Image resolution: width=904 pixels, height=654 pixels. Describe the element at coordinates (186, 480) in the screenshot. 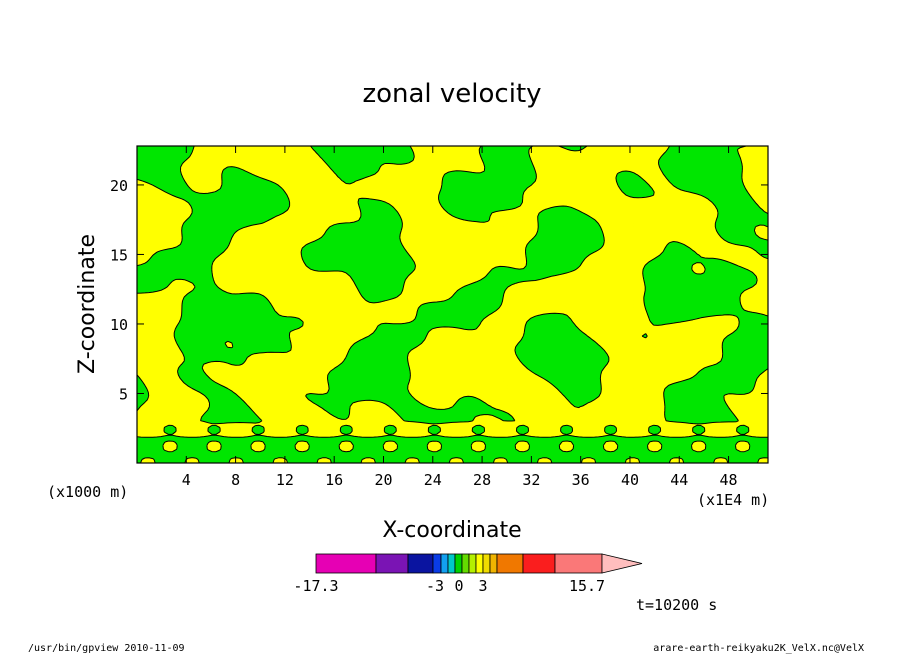

I see `x-tick-label: 4` at that location.